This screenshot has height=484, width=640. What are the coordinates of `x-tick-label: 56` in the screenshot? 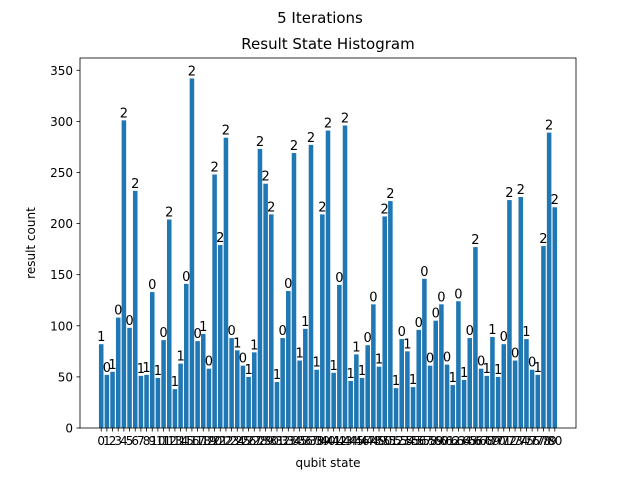 It's located at (418, 441).